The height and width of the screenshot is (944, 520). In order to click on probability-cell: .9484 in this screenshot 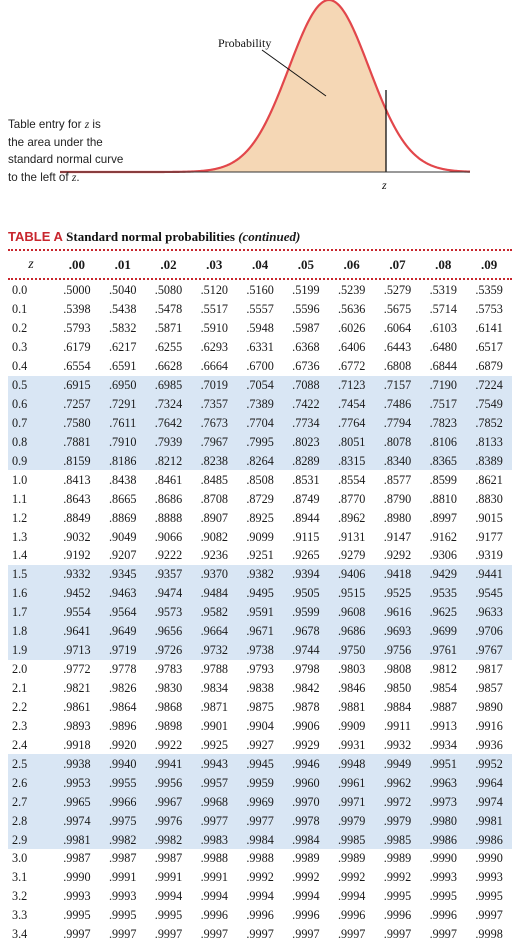, I will do `click(214, 593)`.